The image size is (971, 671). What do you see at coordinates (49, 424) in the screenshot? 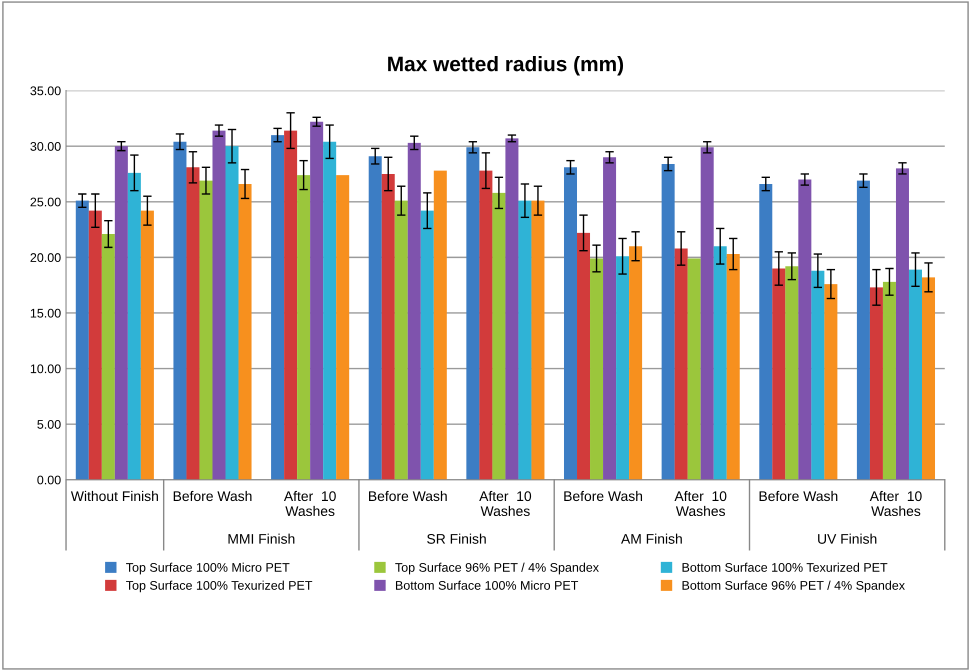
I see `y-tick-label: 5.00` at bounding box center [49, 424].